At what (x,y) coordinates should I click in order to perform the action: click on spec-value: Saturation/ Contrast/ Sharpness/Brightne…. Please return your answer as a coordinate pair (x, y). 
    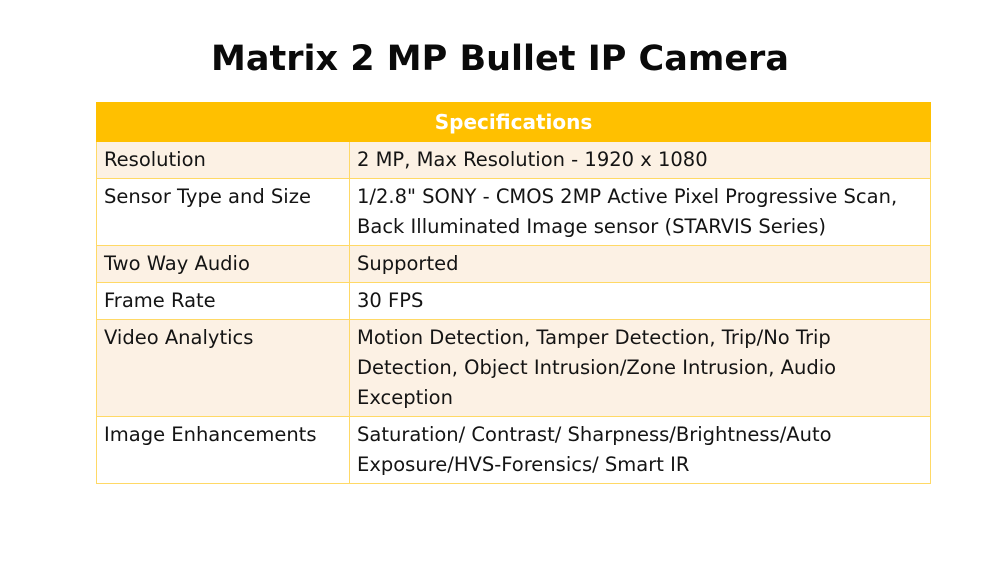
    Looking at the image, I should click on (640, 450).